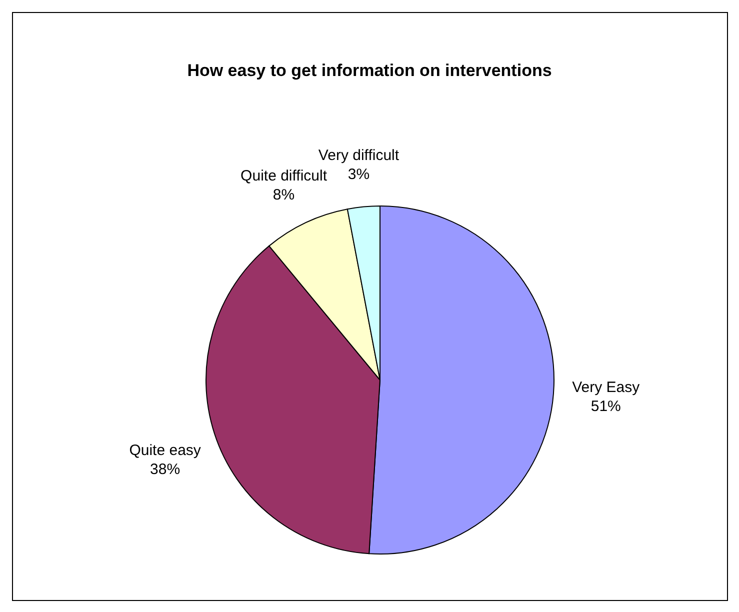 The width and height of the screenshot is (739, 612). What do you see at coordinates (165, 450) in the screenshot?
I see `slice-label: Quite easy` at bounding box center [165, 450].